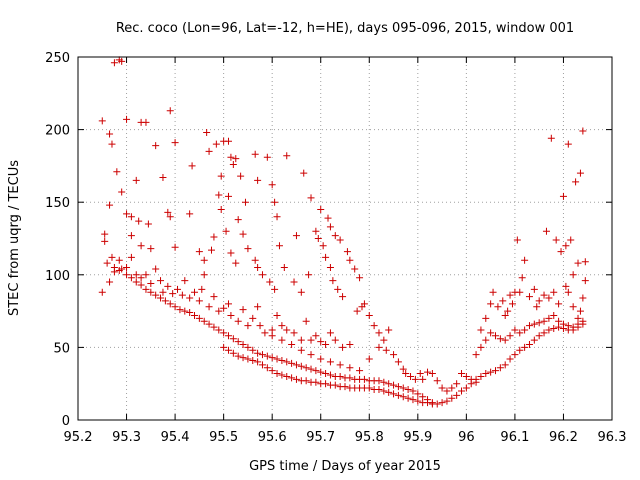  Describe the element at coordinates (612, 437) in the screenshot. I see `x-tick-label: 96.3` at that location.